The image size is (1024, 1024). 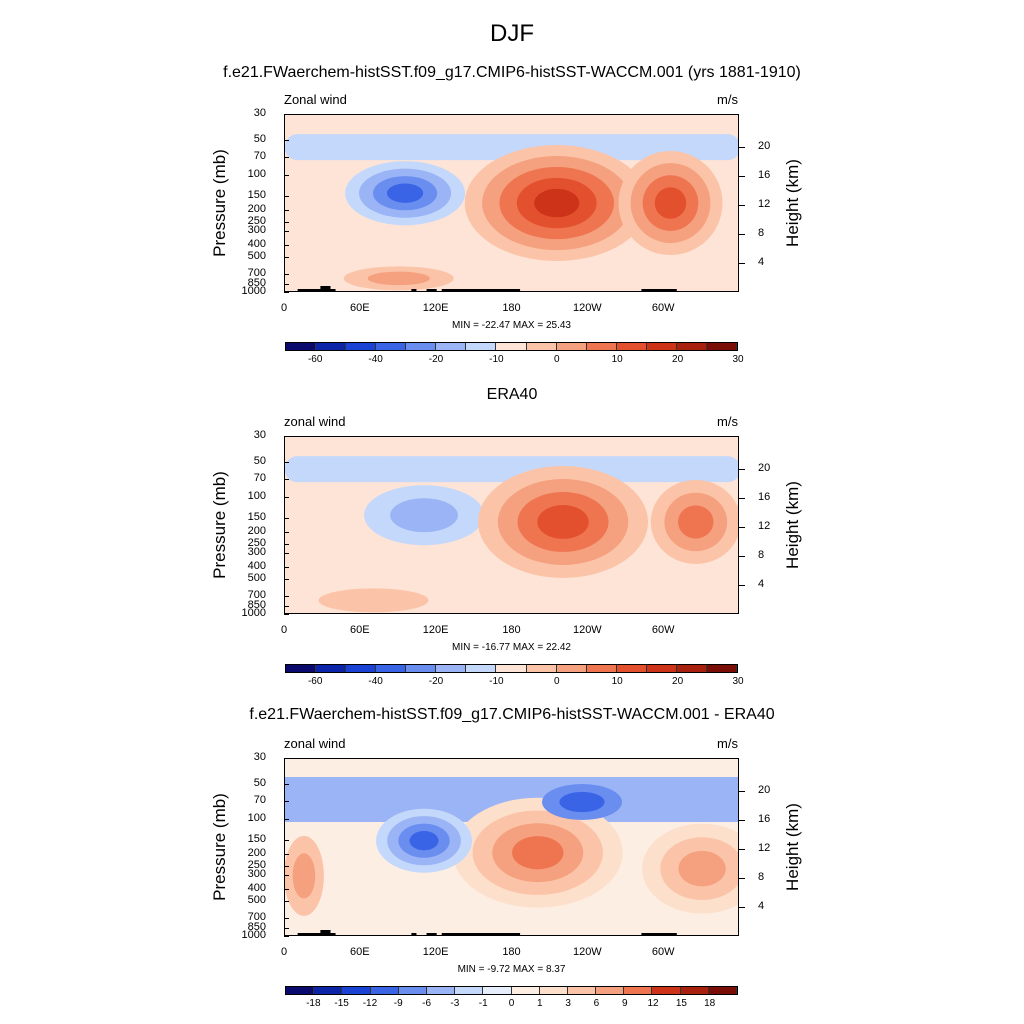 I want to click on pressure-tick-label: 70, so click(x=259, y=800).